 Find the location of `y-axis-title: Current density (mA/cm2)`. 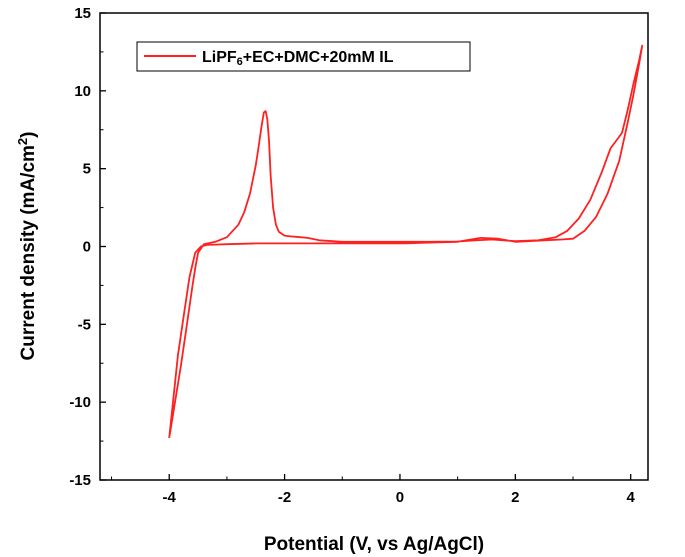

y-axis-title: Current density (mA/cm2) is located at coordinates (27, 246).